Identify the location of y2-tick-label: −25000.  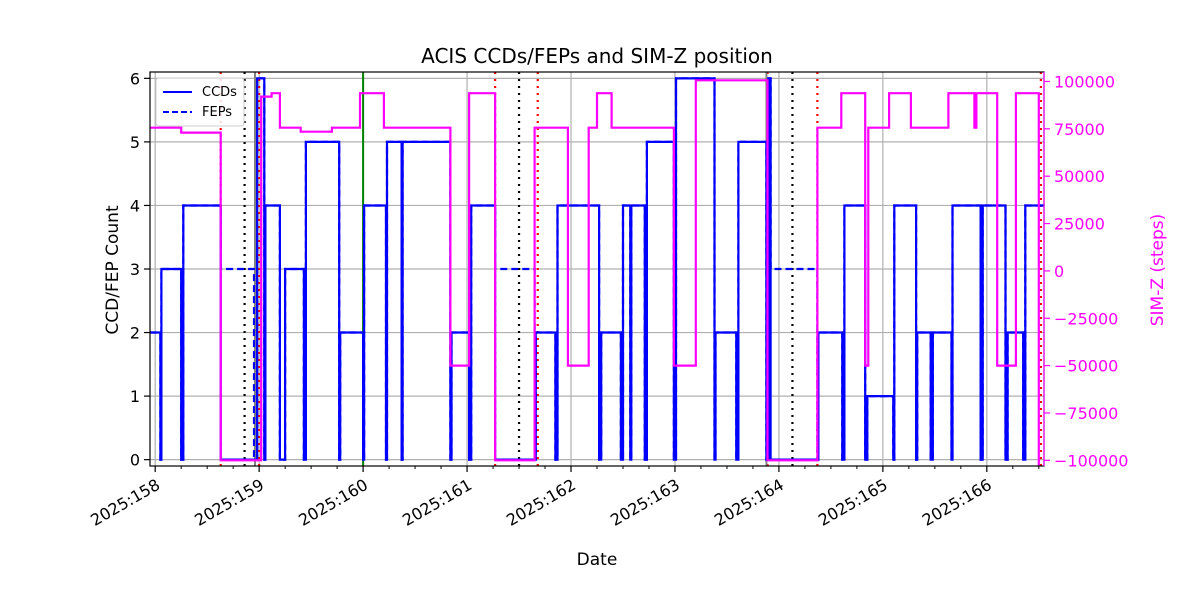
(1086, 318).